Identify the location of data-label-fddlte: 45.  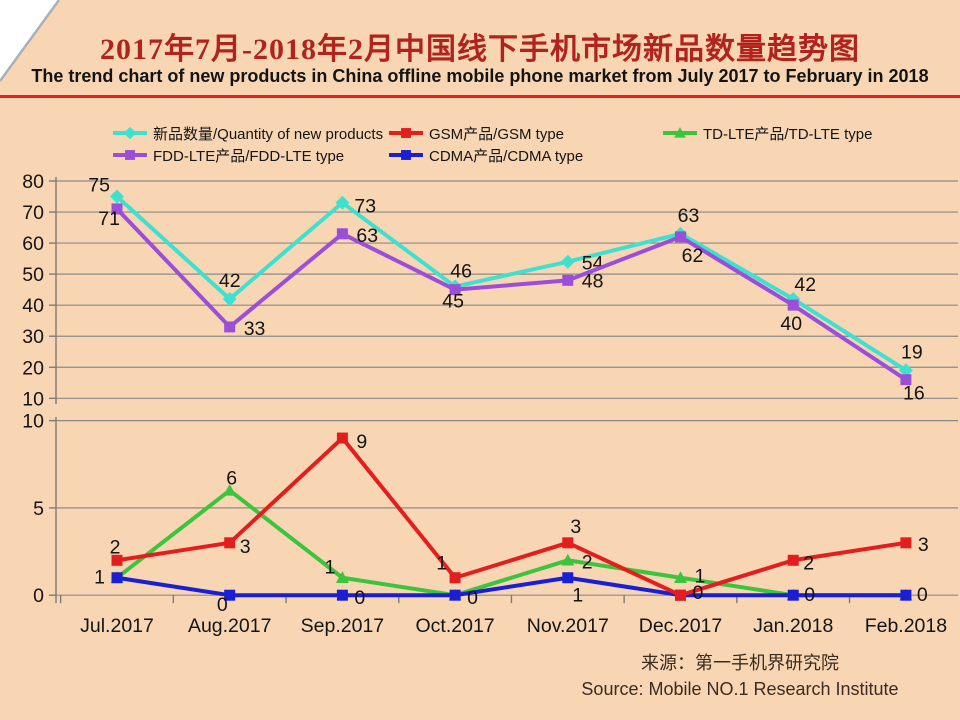
(453, 302).